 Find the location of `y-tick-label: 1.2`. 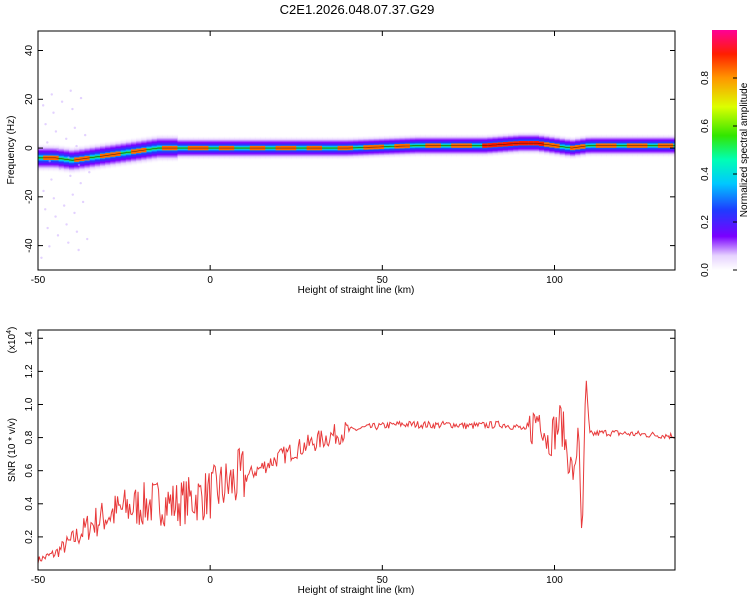

y-tick-label: 1.2 is located at coordinates (29, 371).